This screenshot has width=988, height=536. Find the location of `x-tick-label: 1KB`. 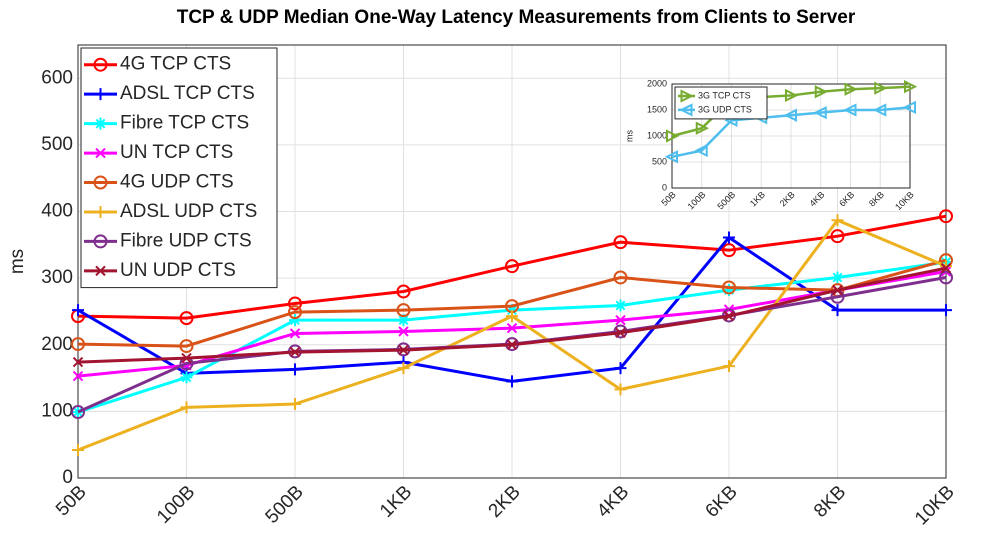

x-tick-label: 1KB is located at coordinates (396, 502).